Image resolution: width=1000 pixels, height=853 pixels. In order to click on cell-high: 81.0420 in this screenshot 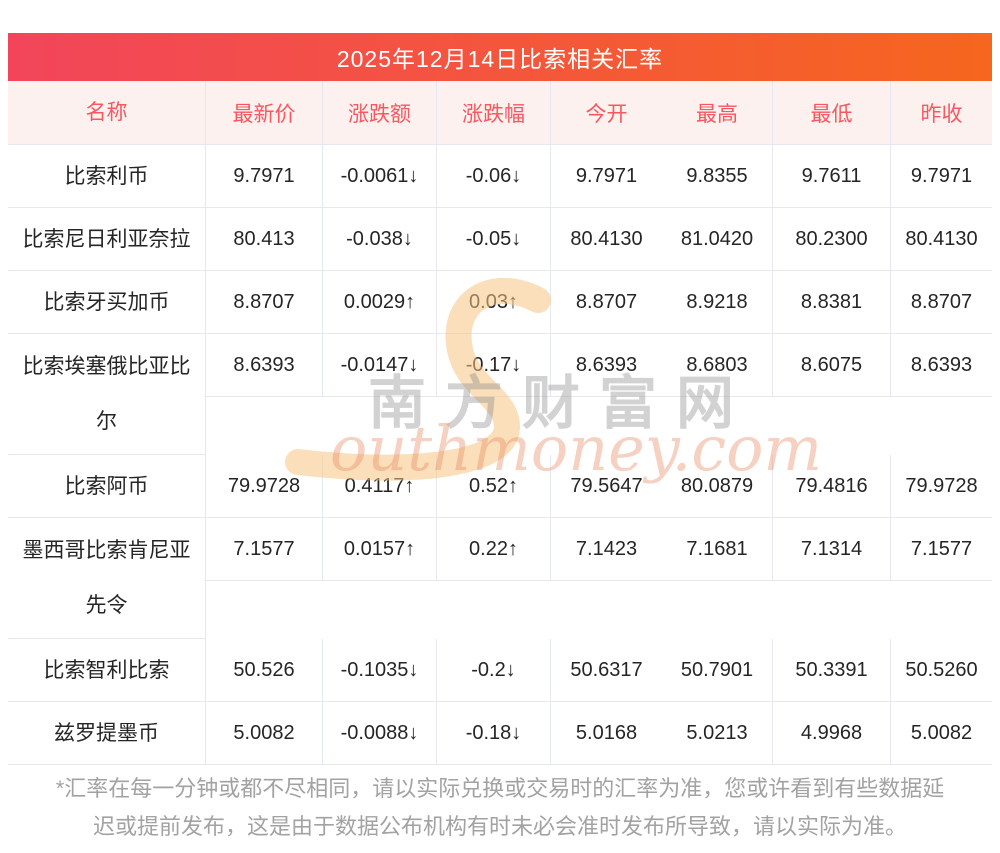, I will do `click(717, 239)`.